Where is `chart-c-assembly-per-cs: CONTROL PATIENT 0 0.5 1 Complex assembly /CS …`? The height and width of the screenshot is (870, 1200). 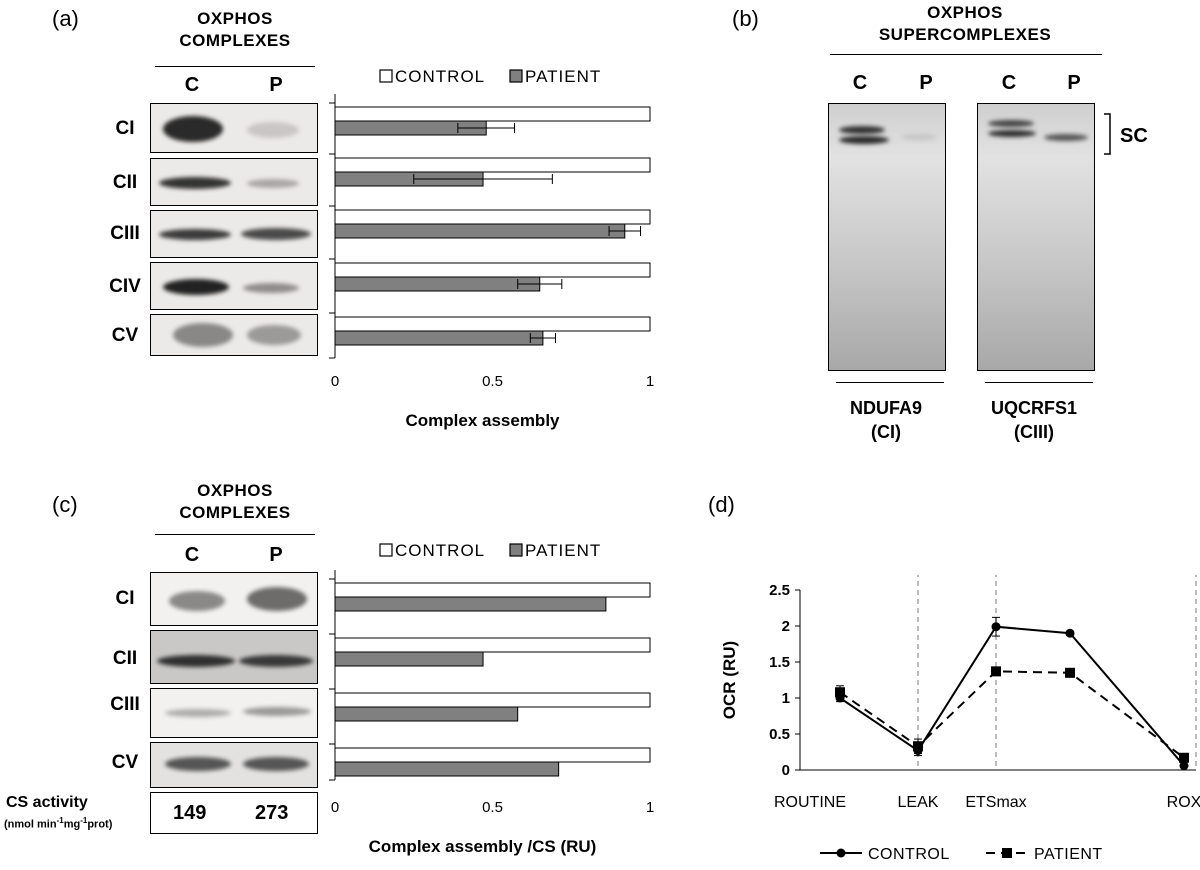 chart-c-assembly-per-cs: CONTROL PATIENT 0 0.5 1 Complex assembly /CS … is located at coordinates (491, 698).